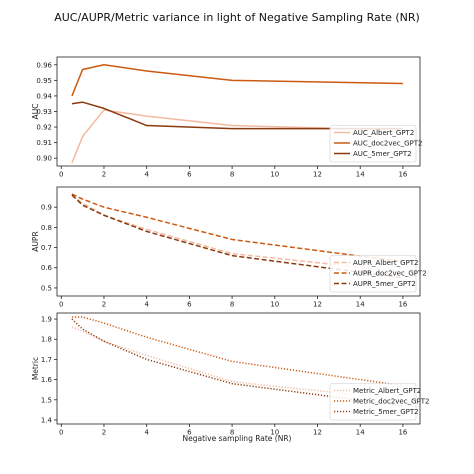  Describe the element at coordinates (46, 340) in the screenshot. I see `y-tick-label: 1.8` at that location.